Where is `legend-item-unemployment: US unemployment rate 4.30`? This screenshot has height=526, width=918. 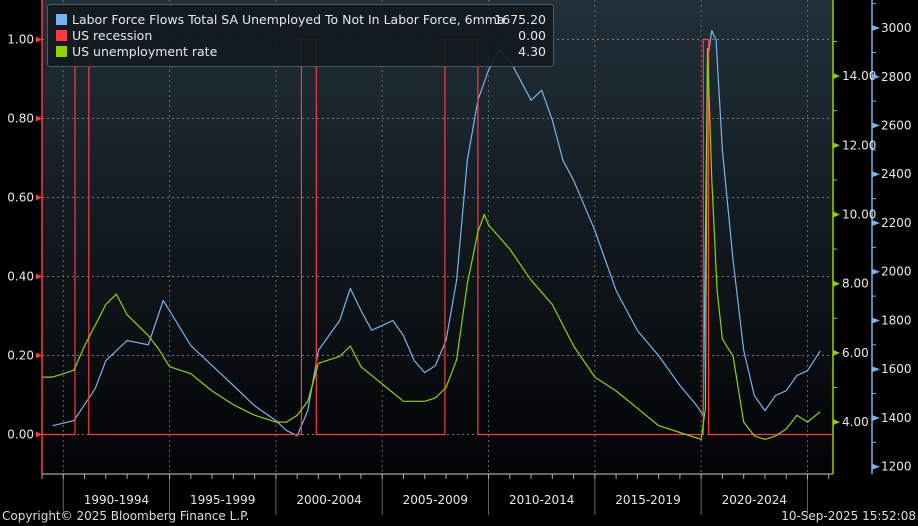
legend-item-unemployment: US unemployment rate 4.30 is located at coordinates (301, 52).